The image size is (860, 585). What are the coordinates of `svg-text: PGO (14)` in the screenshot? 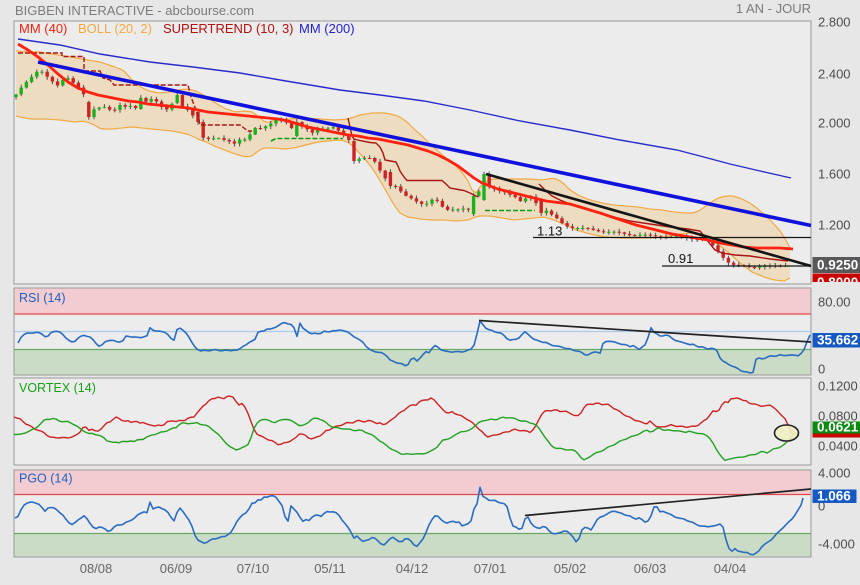 It's located at (46, 479).